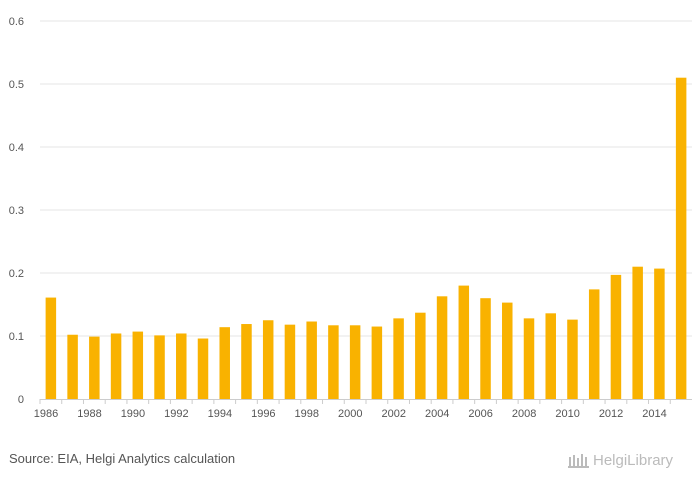 The width and height of the screenshot is (700, 483). Describe the element at coordinates (420, 355) in the screenshot. I see `bar-2003` at that location.